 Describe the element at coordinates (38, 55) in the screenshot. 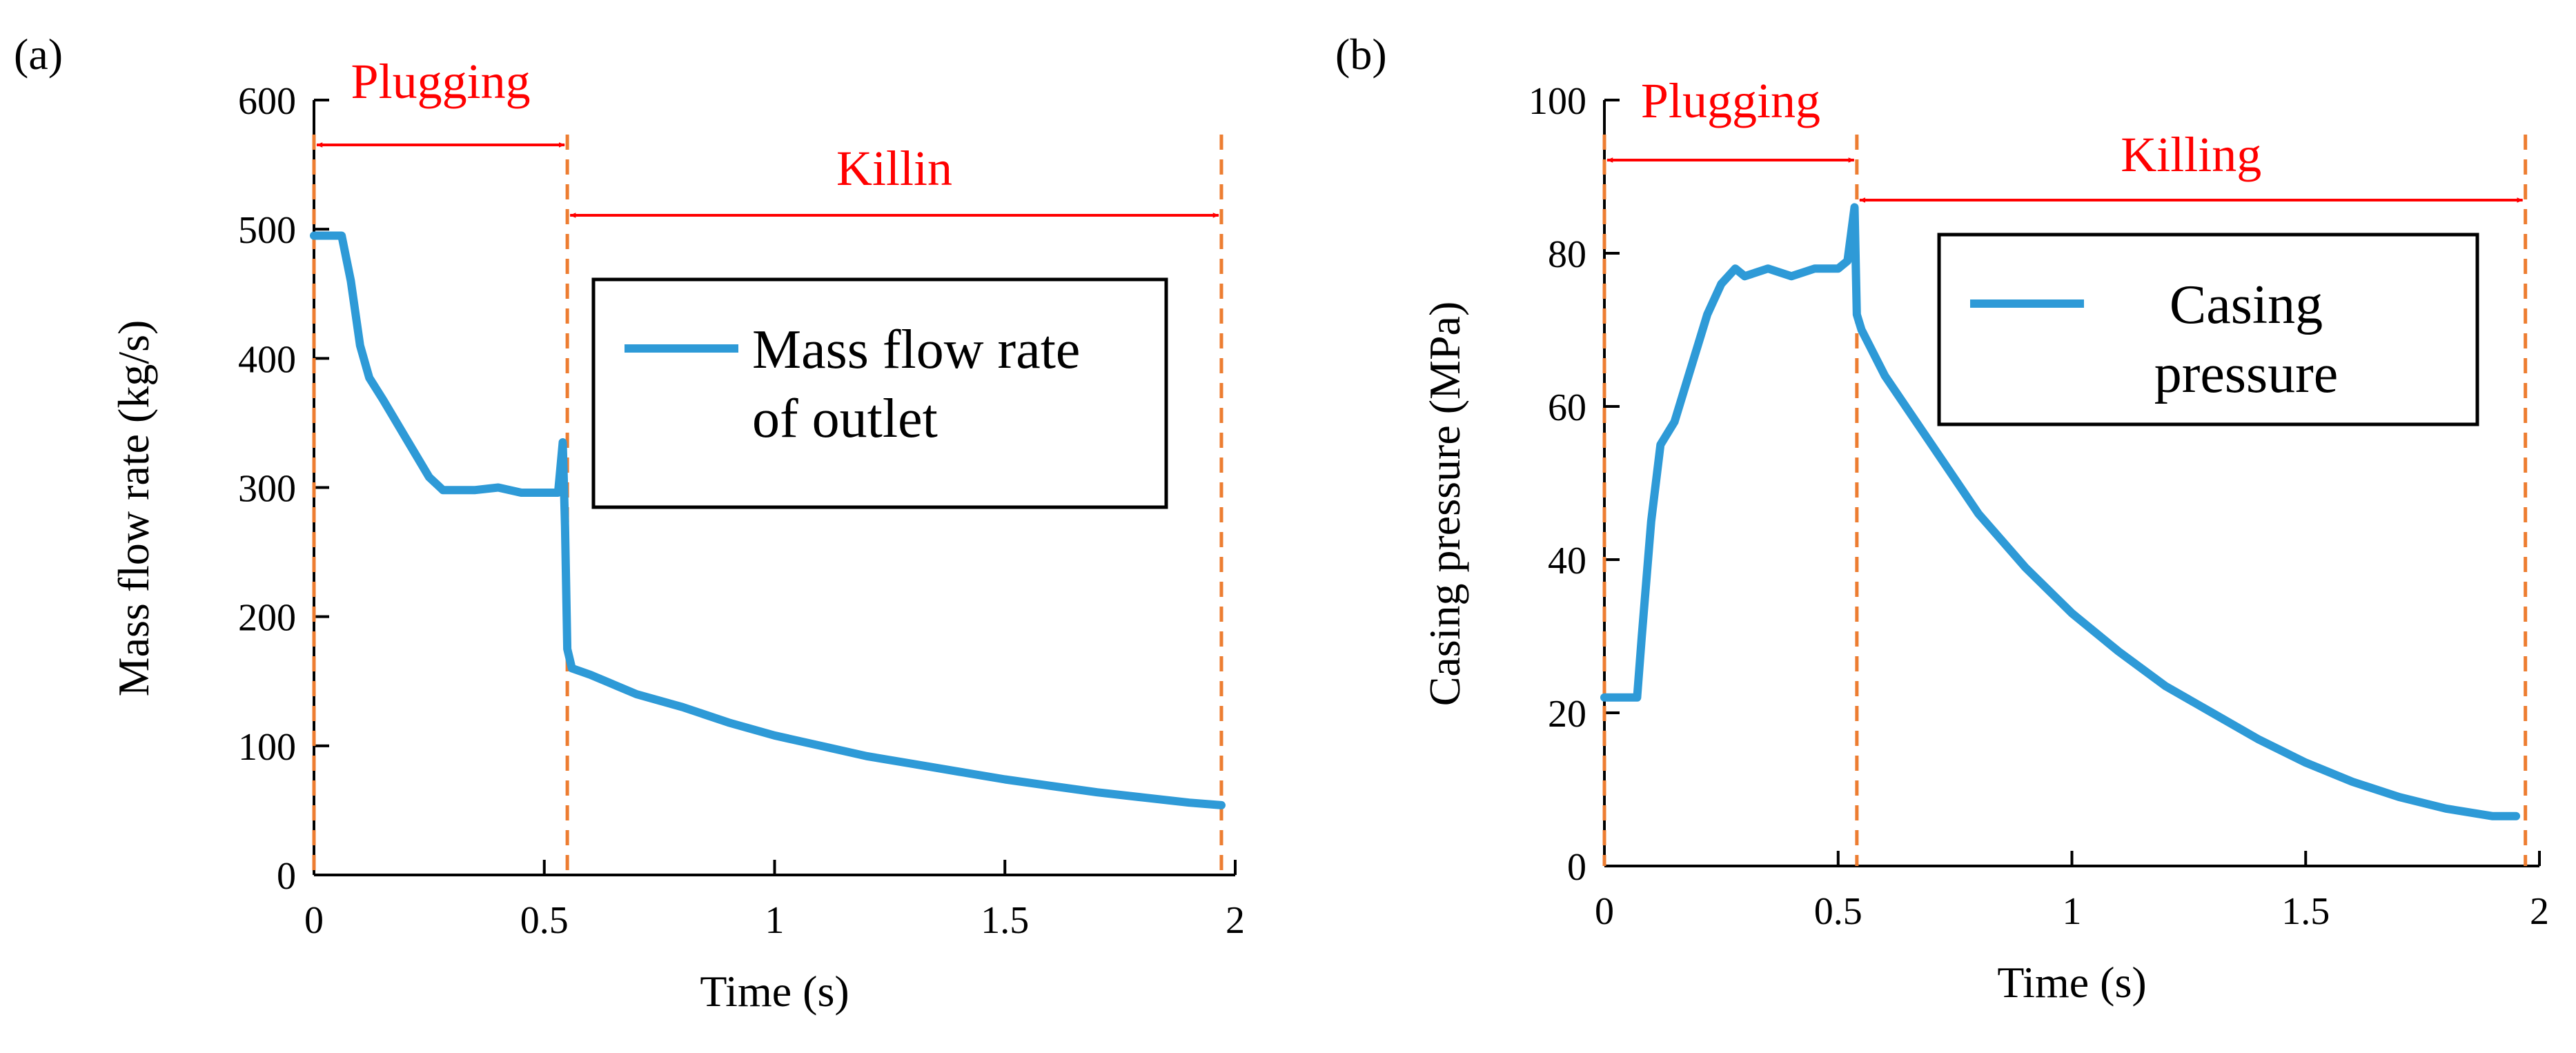

I see `panel-label: (a)` at that location.